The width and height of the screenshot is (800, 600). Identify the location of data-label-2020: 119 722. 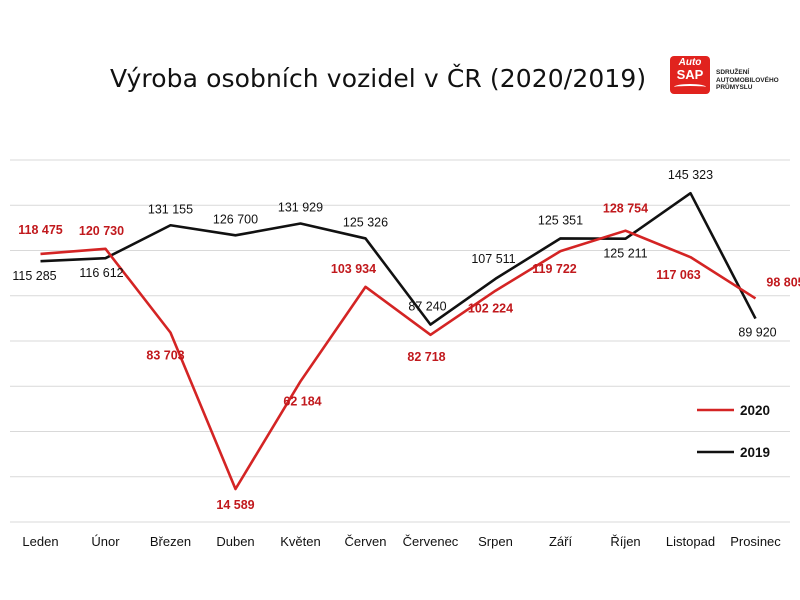
(554, 269).